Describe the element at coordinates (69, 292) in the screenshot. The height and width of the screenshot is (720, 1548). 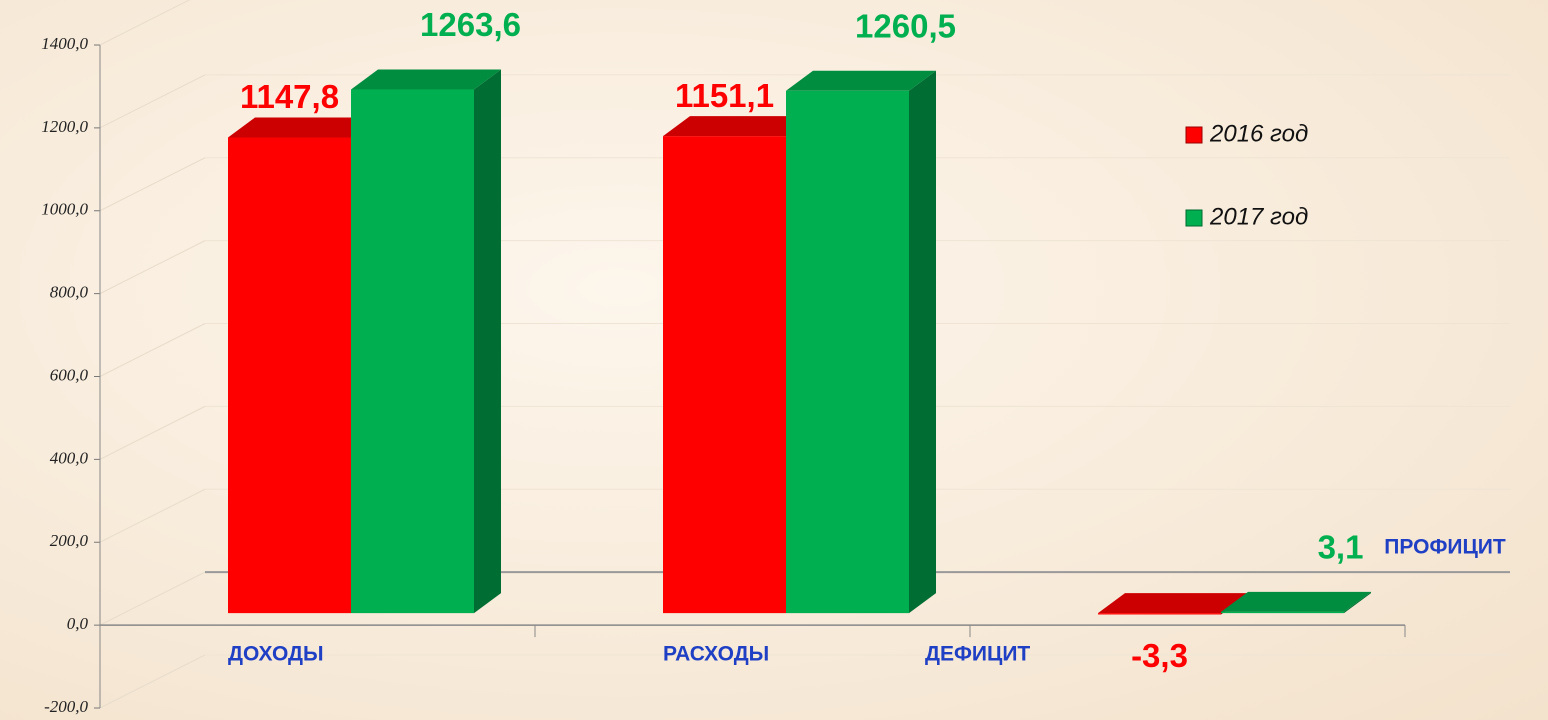
I see `y-tick-label: 800,0` at that location.